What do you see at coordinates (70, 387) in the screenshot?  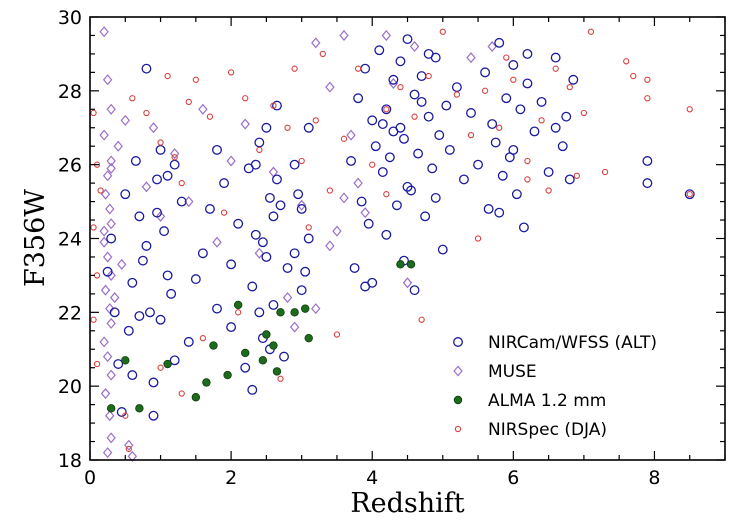 I see `y-tick-label: 20` at bounding box center [70, 387].